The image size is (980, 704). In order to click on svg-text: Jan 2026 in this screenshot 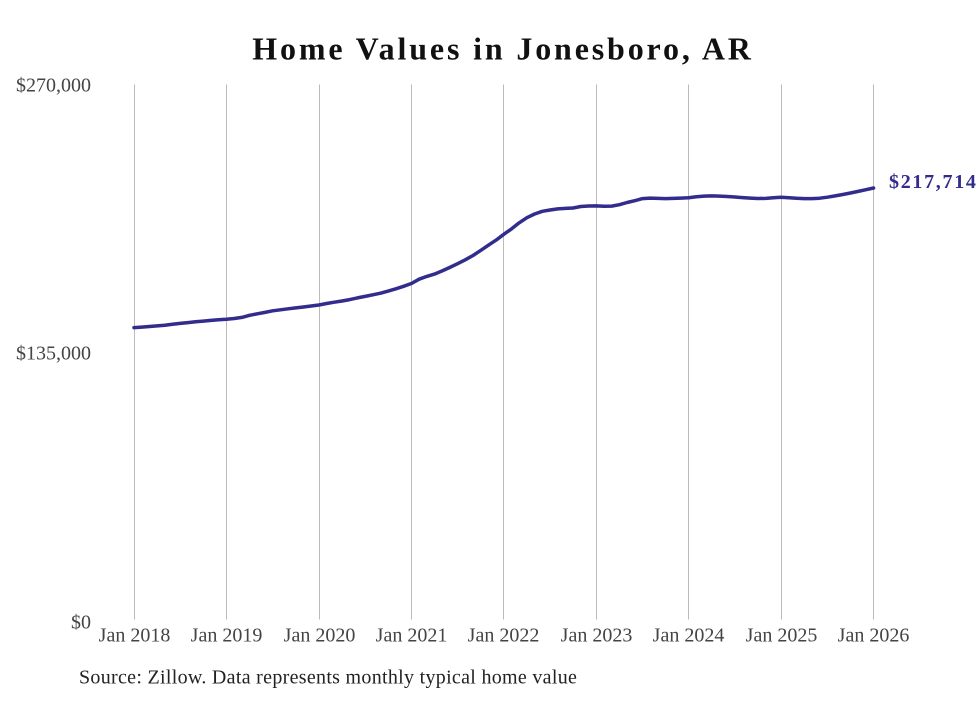, I will do `click(874, 636)`.